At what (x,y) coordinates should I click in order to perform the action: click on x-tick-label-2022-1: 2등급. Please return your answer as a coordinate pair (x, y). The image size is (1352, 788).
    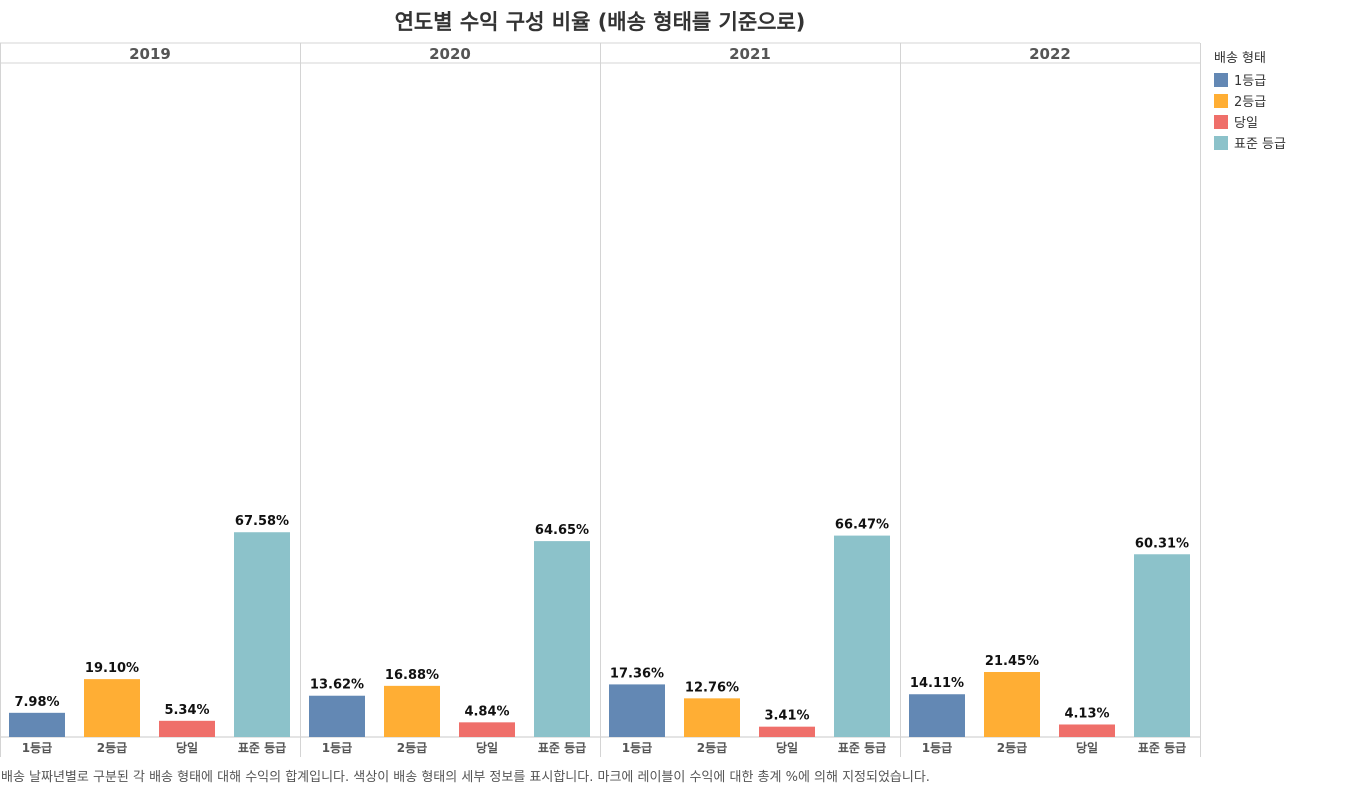
    Looking at the image, I should click on (1012, 748).